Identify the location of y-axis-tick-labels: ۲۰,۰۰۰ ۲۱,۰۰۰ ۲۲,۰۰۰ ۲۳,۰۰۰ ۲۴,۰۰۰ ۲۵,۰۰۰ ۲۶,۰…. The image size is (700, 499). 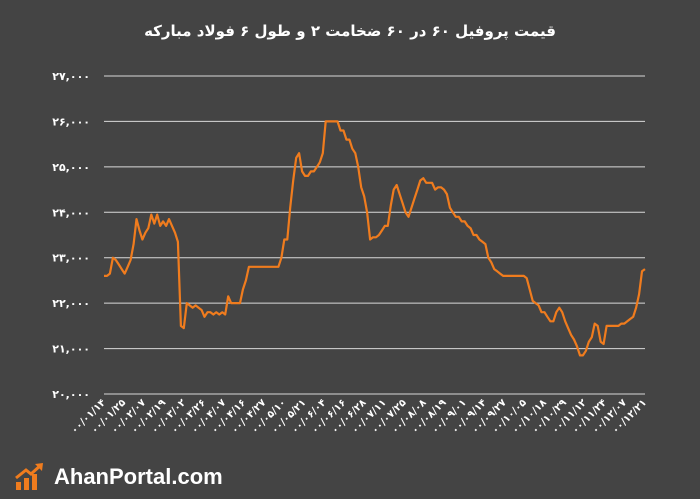
(71, 235).